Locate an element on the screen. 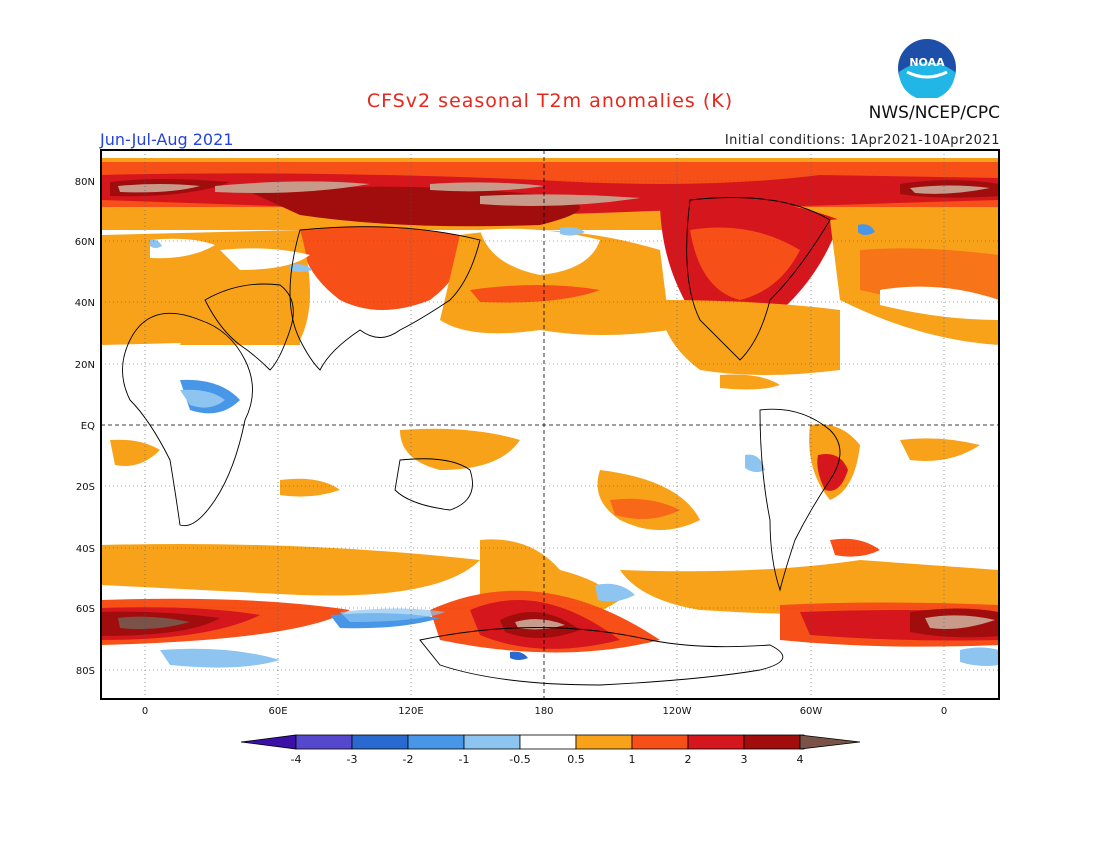  lat-label: 40N is located at coordinates (85, 303).